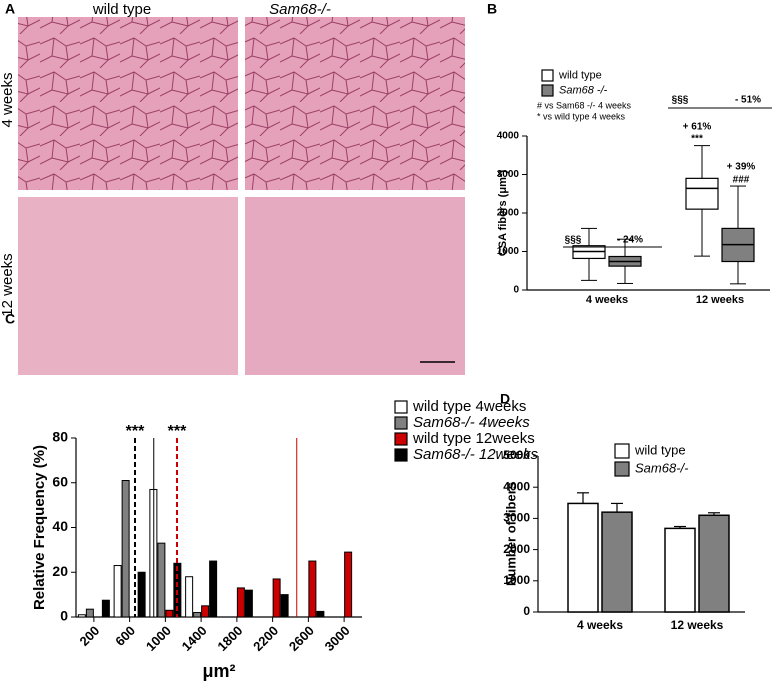  I want to click on y-tick-label: 20, so click(60, 571).